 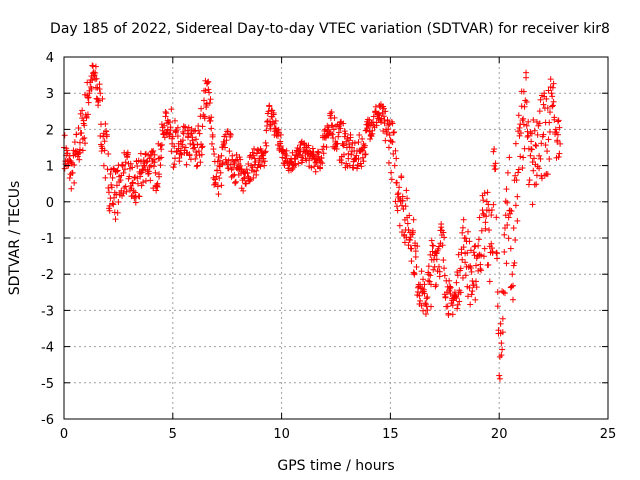 What do you see at coordinates (335, 466) in the screenshot?
I see `x-axis-label: GPS time / hours` at bounding box center [335, 466].